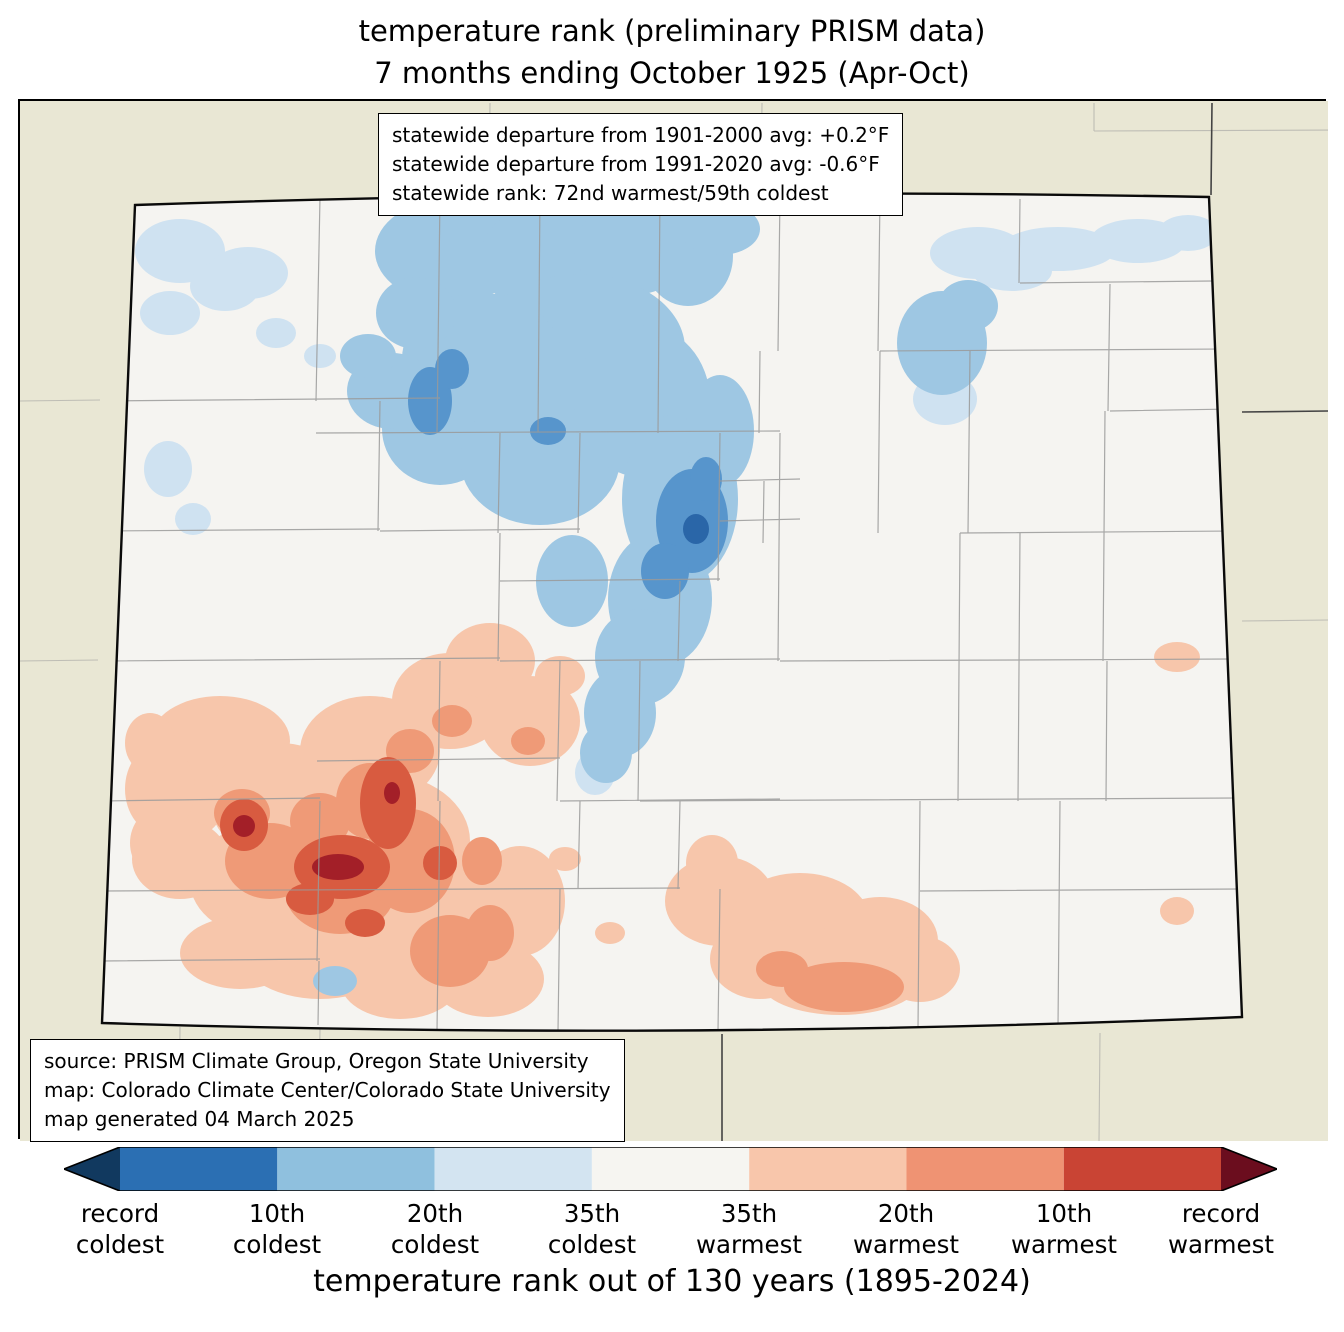 The image size is (1344, 1332). I want to click on colorbar-segment-10th-to-record-warmest, so click(1142, 1169).